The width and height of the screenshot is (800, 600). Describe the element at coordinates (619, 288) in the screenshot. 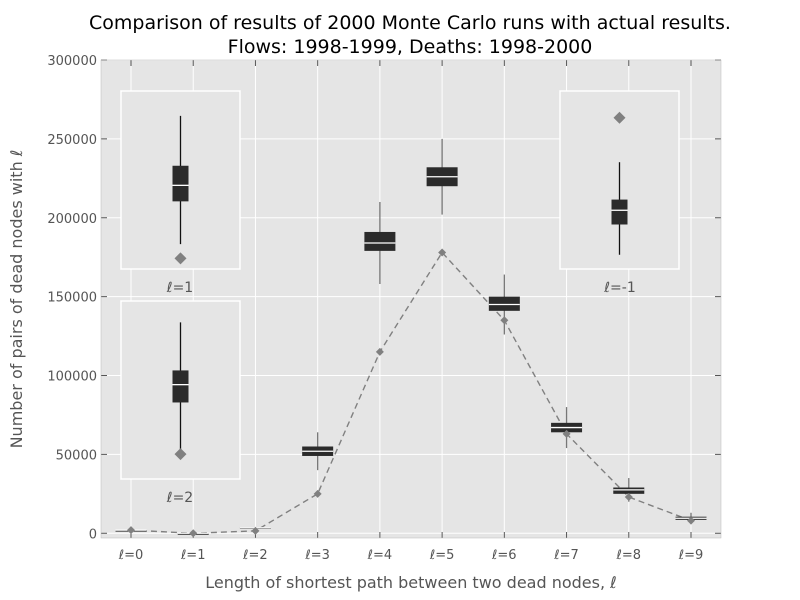

I see `inset-label: ℓ=-1` at that location.